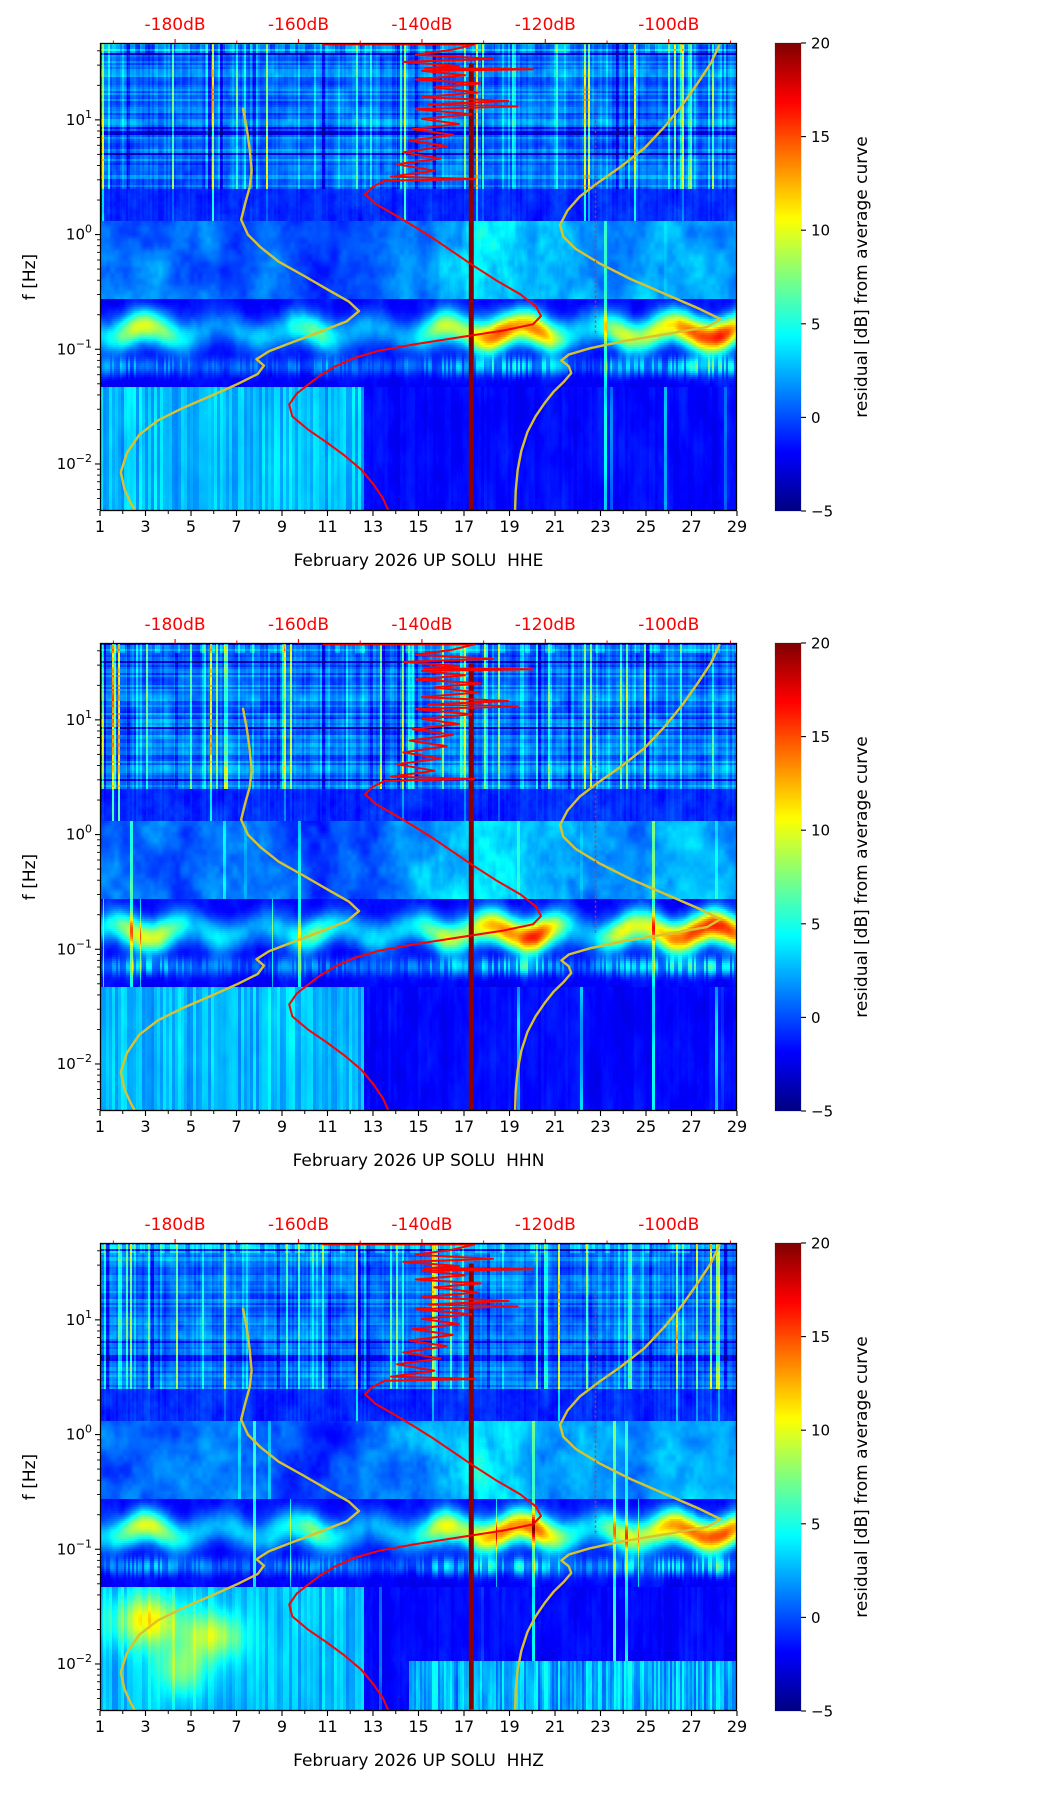  Describe the element at coordinates (418, 1161) in the screenshot. I see `x-axis-label: February 2026 UP SOLU HHN` at that location.